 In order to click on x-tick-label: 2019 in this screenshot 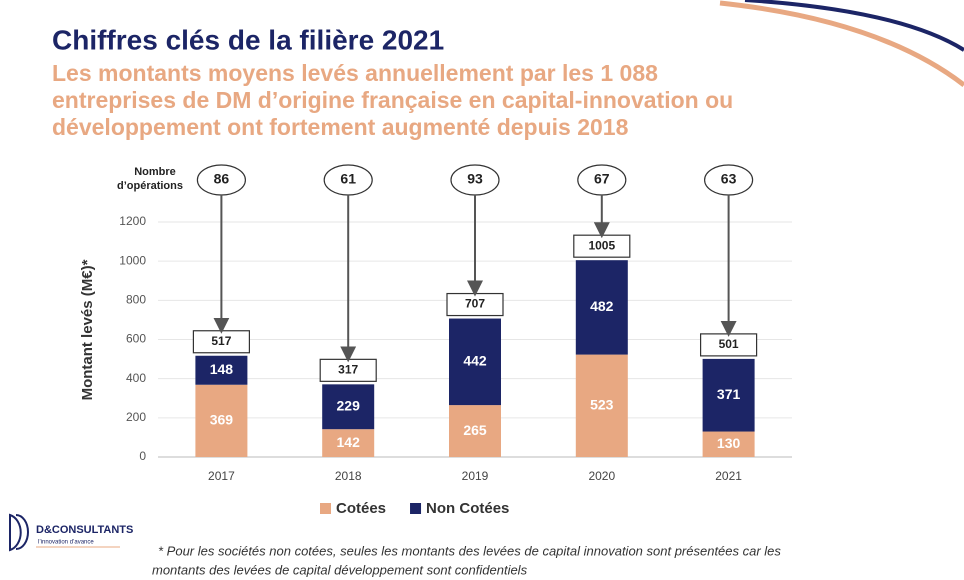, I will do `click(475, 476)`.